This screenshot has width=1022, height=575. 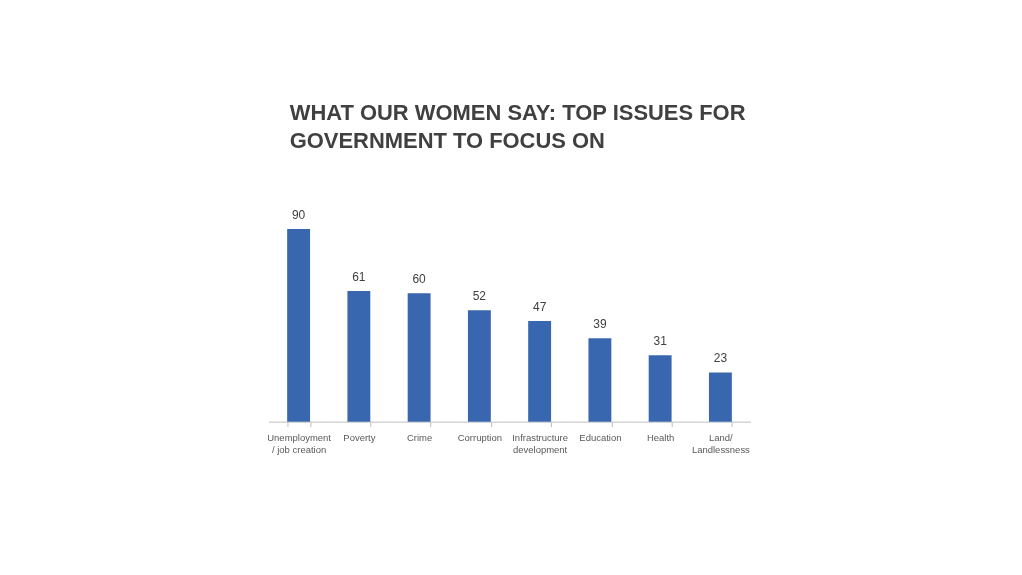 I want to click on x-tick-label: Infrastructure development, so click(x=540, y=444).